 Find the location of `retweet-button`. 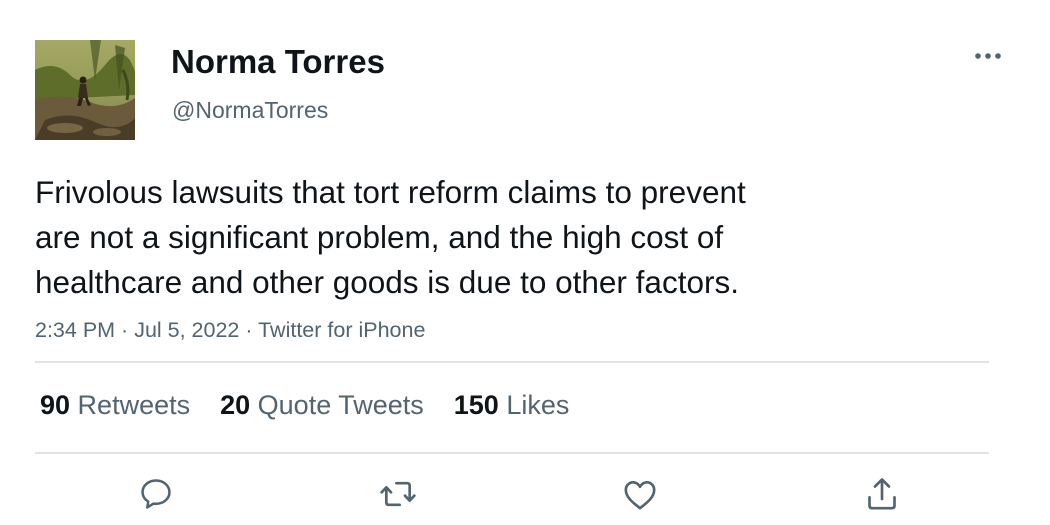

retweet-button is located at coordinates (398, 494).